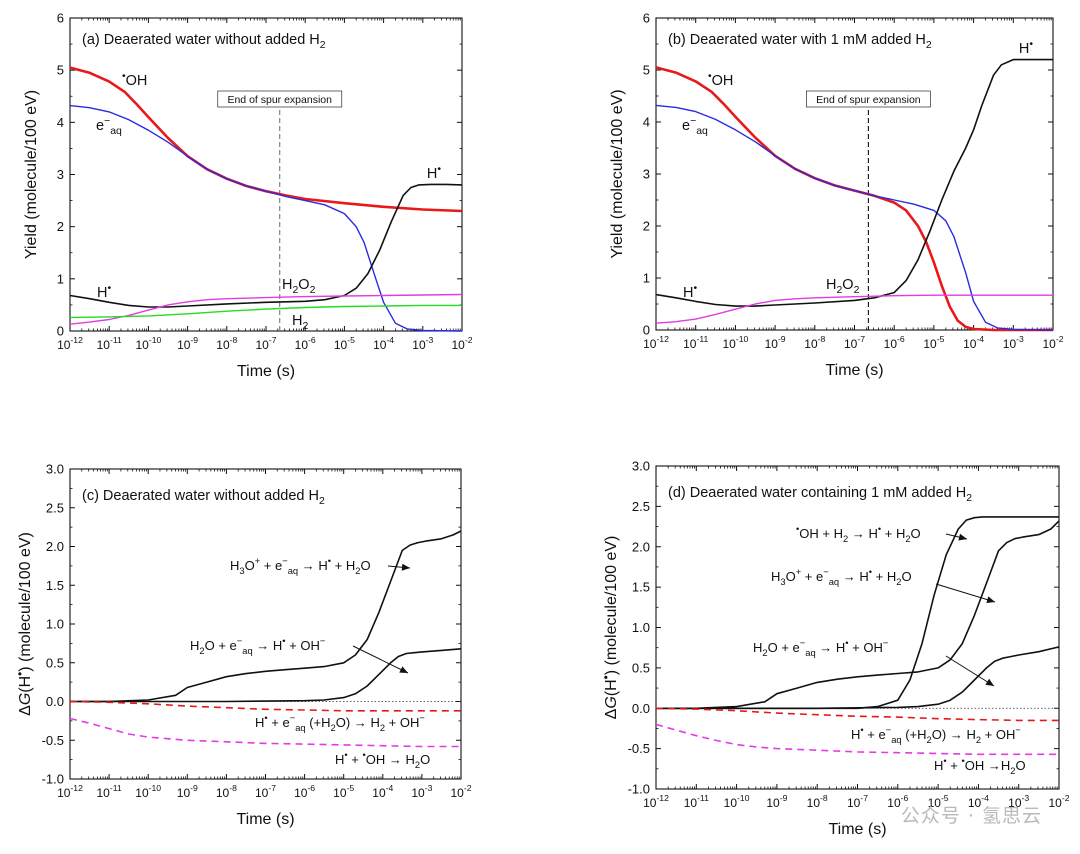 This screenshot has height=854, width=1080. What do you see at coordinates (641, 708) in the screenshot?
I see `y-tick-label: 0.0` at bounding box center [641, 708].